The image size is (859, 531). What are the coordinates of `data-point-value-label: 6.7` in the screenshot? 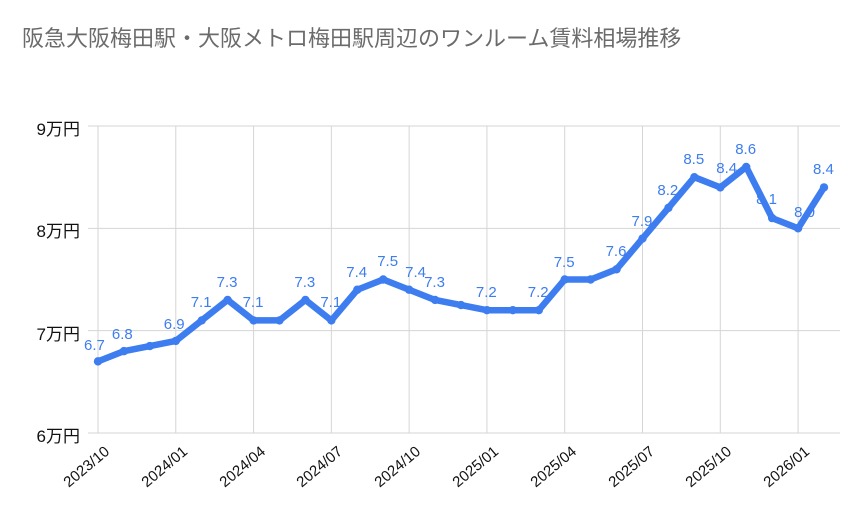 It's located at (94, 346).